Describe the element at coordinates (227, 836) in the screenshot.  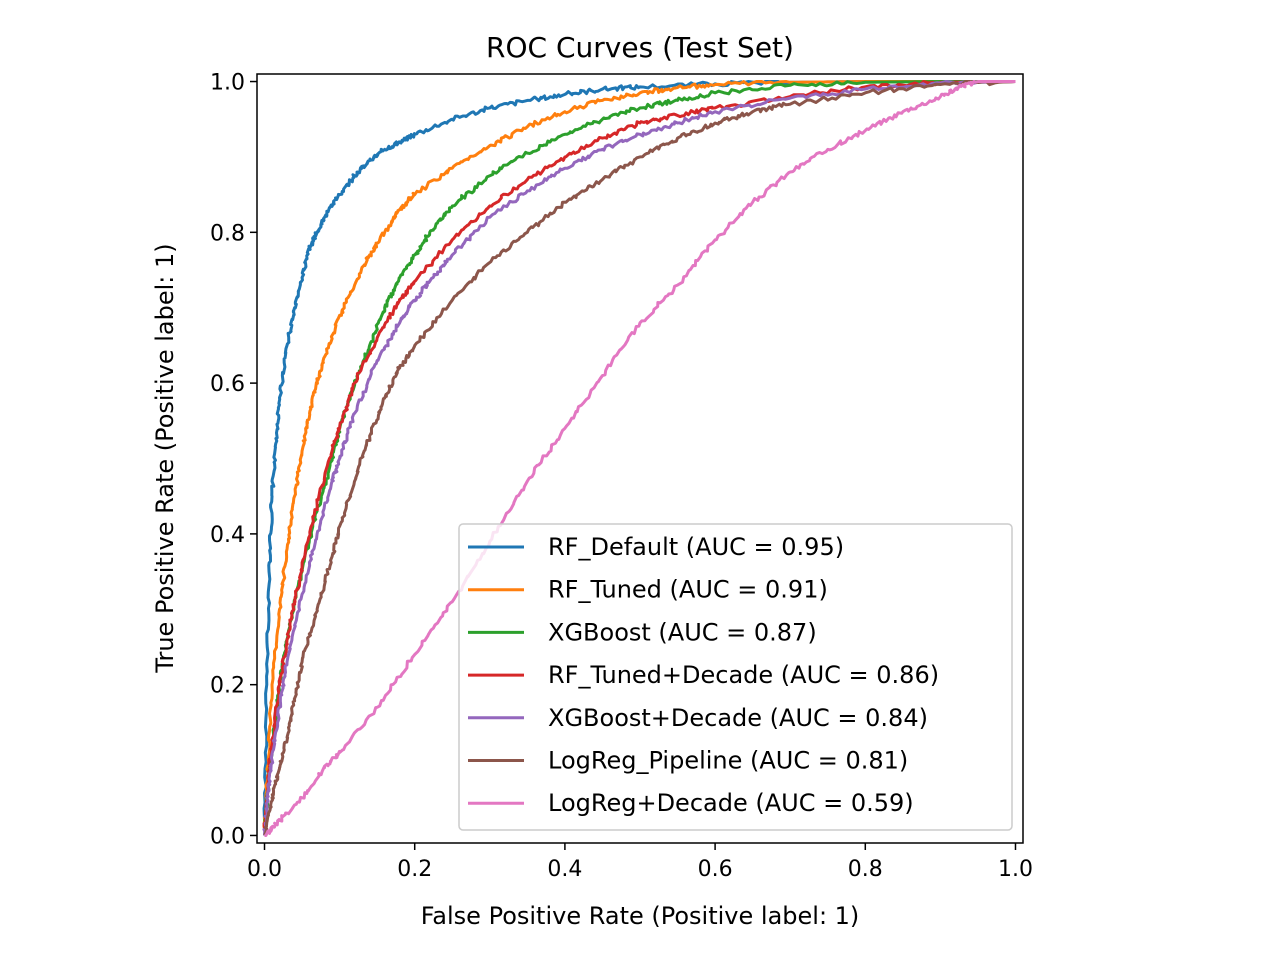
I see `y-tick-label: 0.0` at that location.